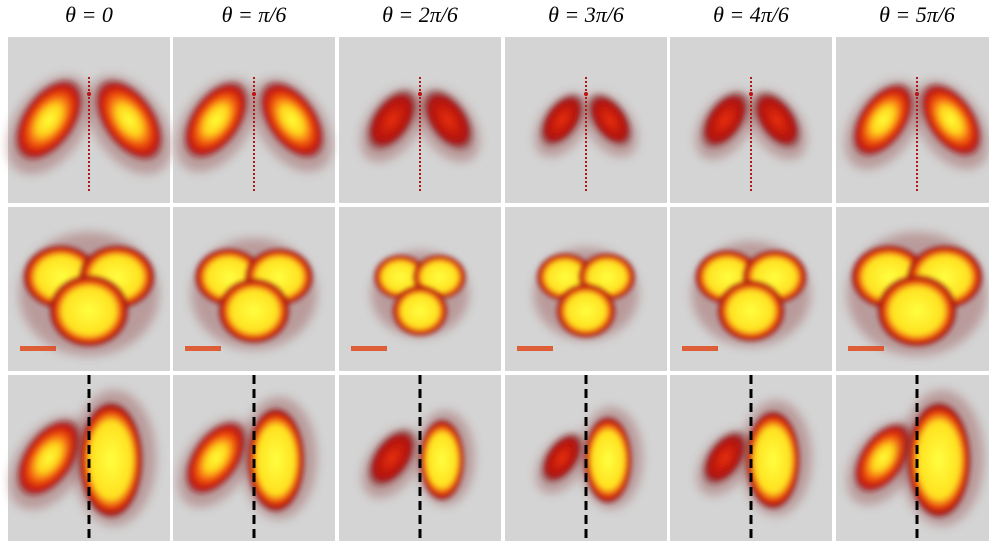 The height and width of the screenshot is (541, 989). Describe the element at coordinates (917, 14) in the screenshot. I see `column-header: θ = 5π/6` at that location.